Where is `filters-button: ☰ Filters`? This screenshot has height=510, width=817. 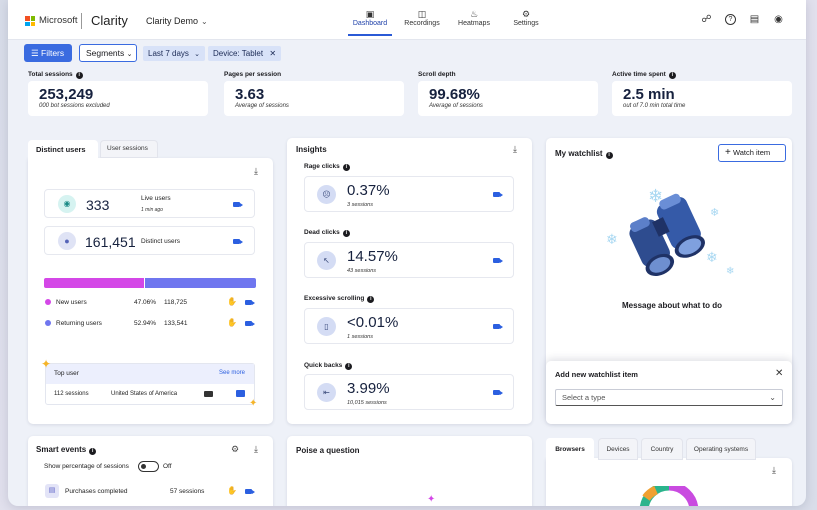
filters-button: ☰ Filters is located at coordinates (48, 53).